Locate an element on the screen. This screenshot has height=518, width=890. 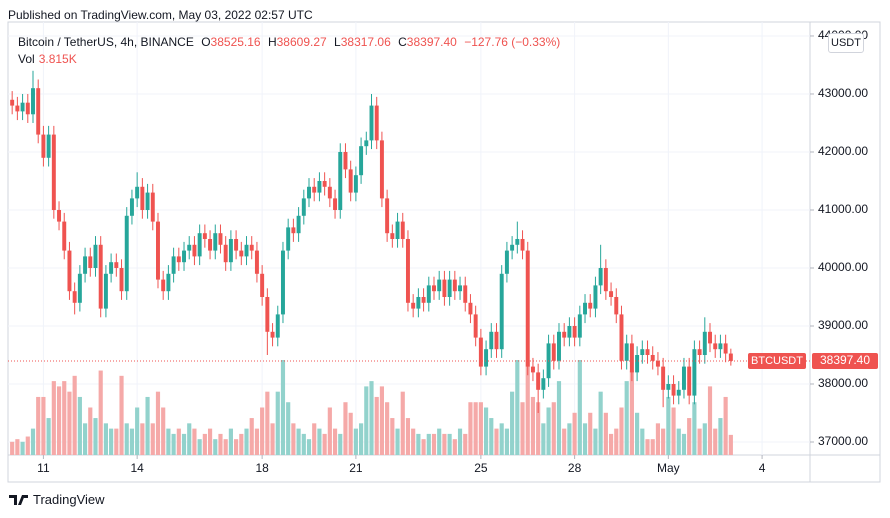
y-tick-label: 38000.00 is located at coordinates (843, 383).